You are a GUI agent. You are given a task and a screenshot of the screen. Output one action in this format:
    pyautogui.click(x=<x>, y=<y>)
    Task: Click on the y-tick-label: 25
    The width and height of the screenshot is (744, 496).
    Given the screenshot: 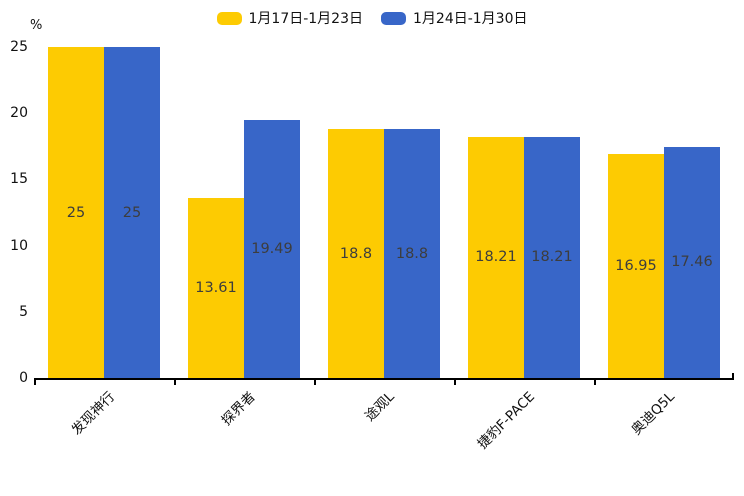 What is the action you would take?
    pyautogui.click(x=19, y=47)
    